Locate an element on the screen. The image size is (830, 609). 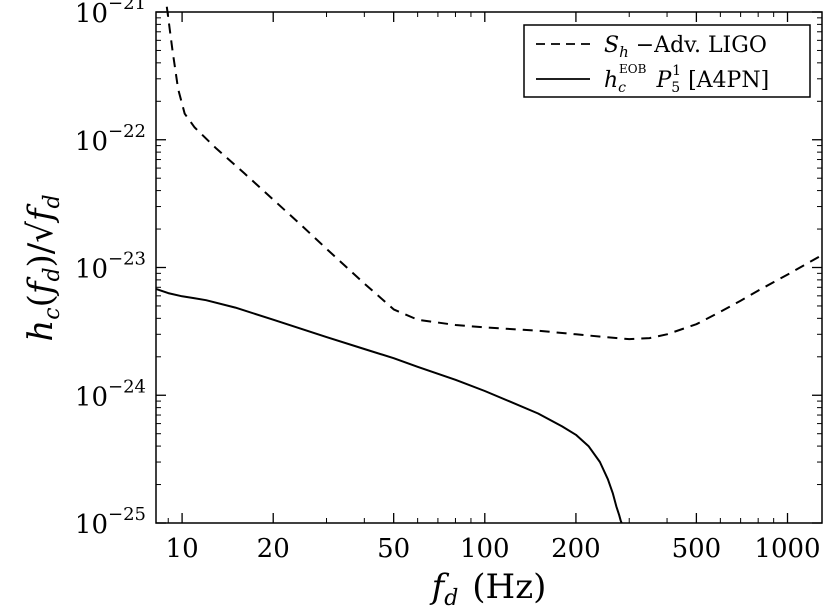
x-axis-var-sub: d is located at coordinates (451, 597).